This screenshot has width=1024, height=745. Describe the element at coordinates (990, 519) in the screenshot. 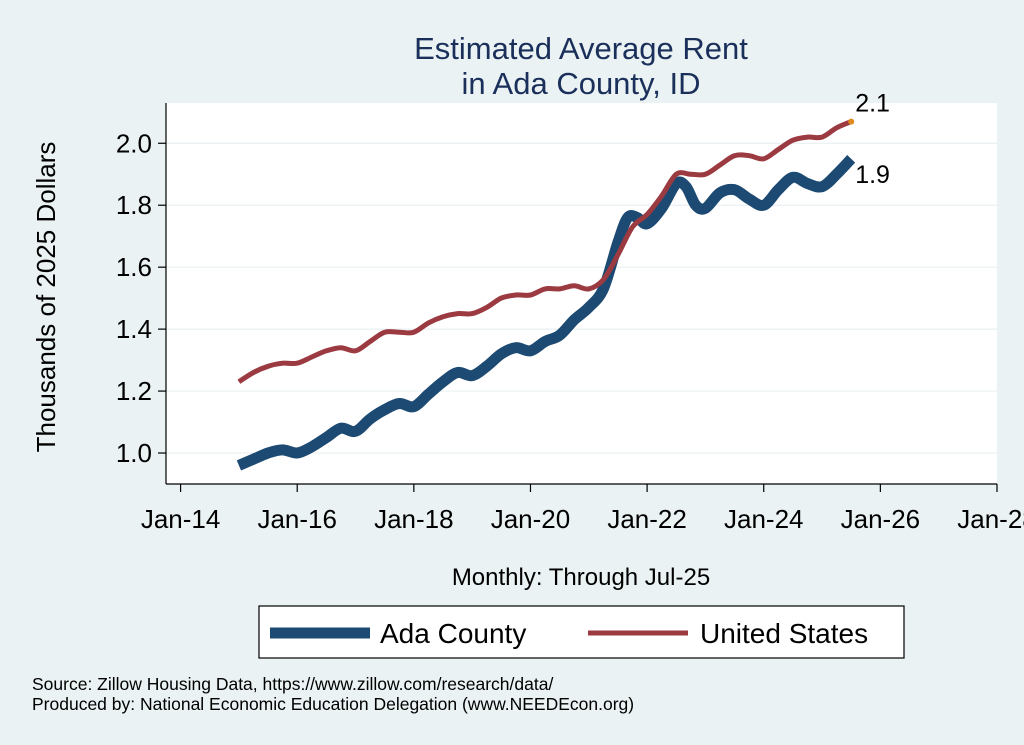

I see `x-tick-label: Jan-28` at that location.